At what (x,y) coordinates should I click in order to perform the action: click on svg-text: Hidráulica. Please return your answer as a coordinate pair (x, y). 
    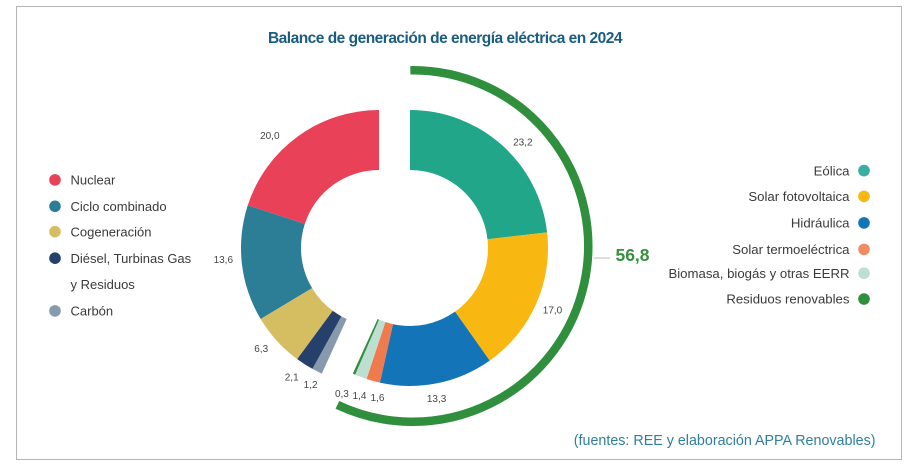
    Looking at the image, I should click on (820, 223).